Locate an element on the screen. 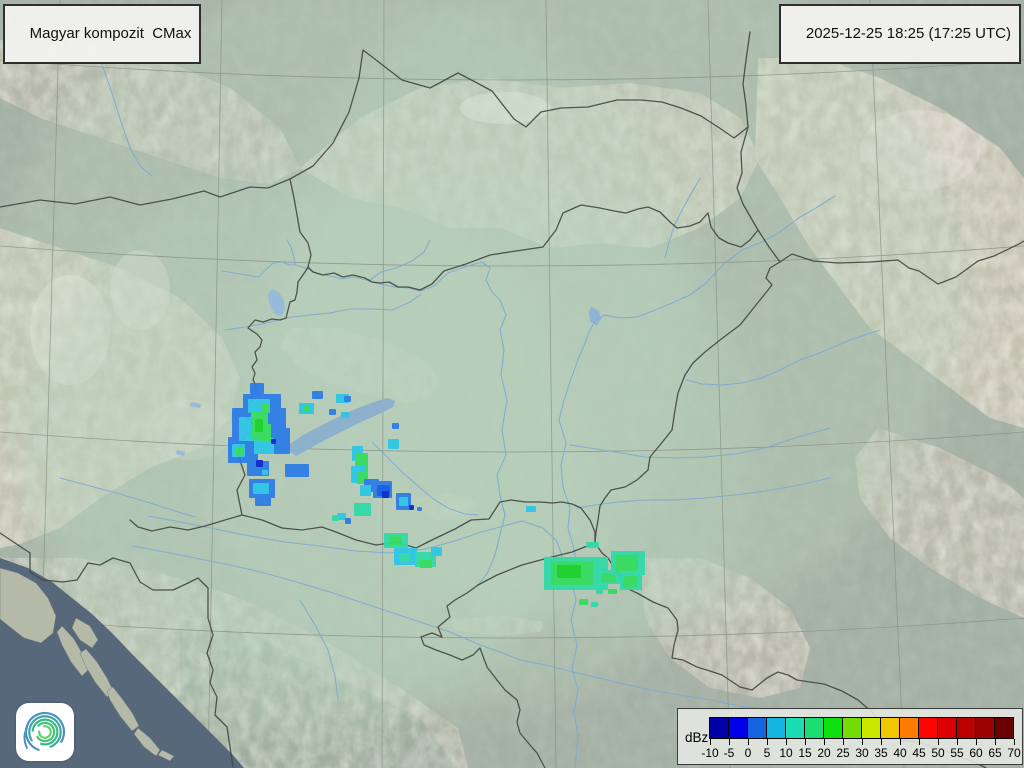 This screenshot has height=768, width=1024. color-scale-cells is located at coordinates (861, 728).